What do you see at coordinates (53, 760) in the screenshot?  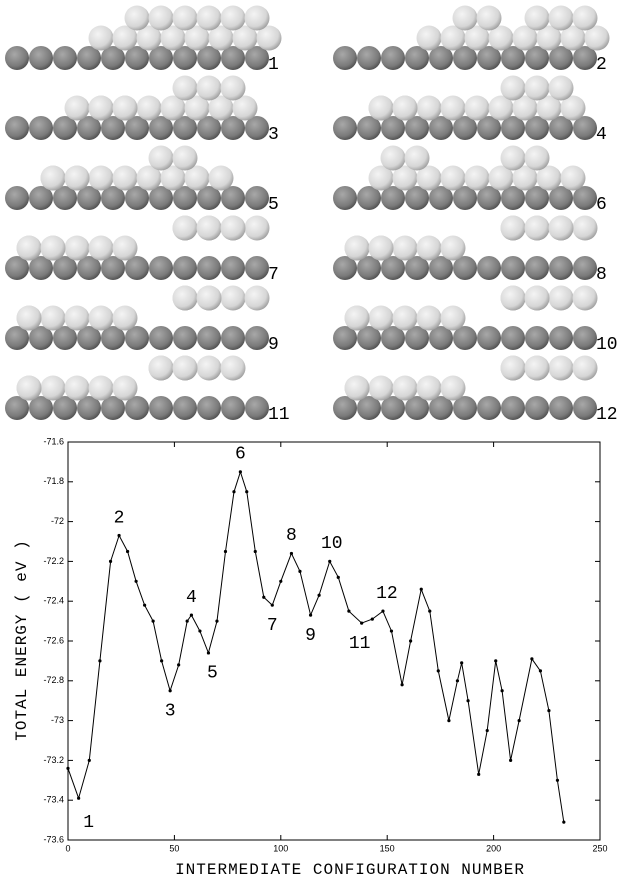 I see `y-tick-label: -73.2` at bounding box center [53, 760].